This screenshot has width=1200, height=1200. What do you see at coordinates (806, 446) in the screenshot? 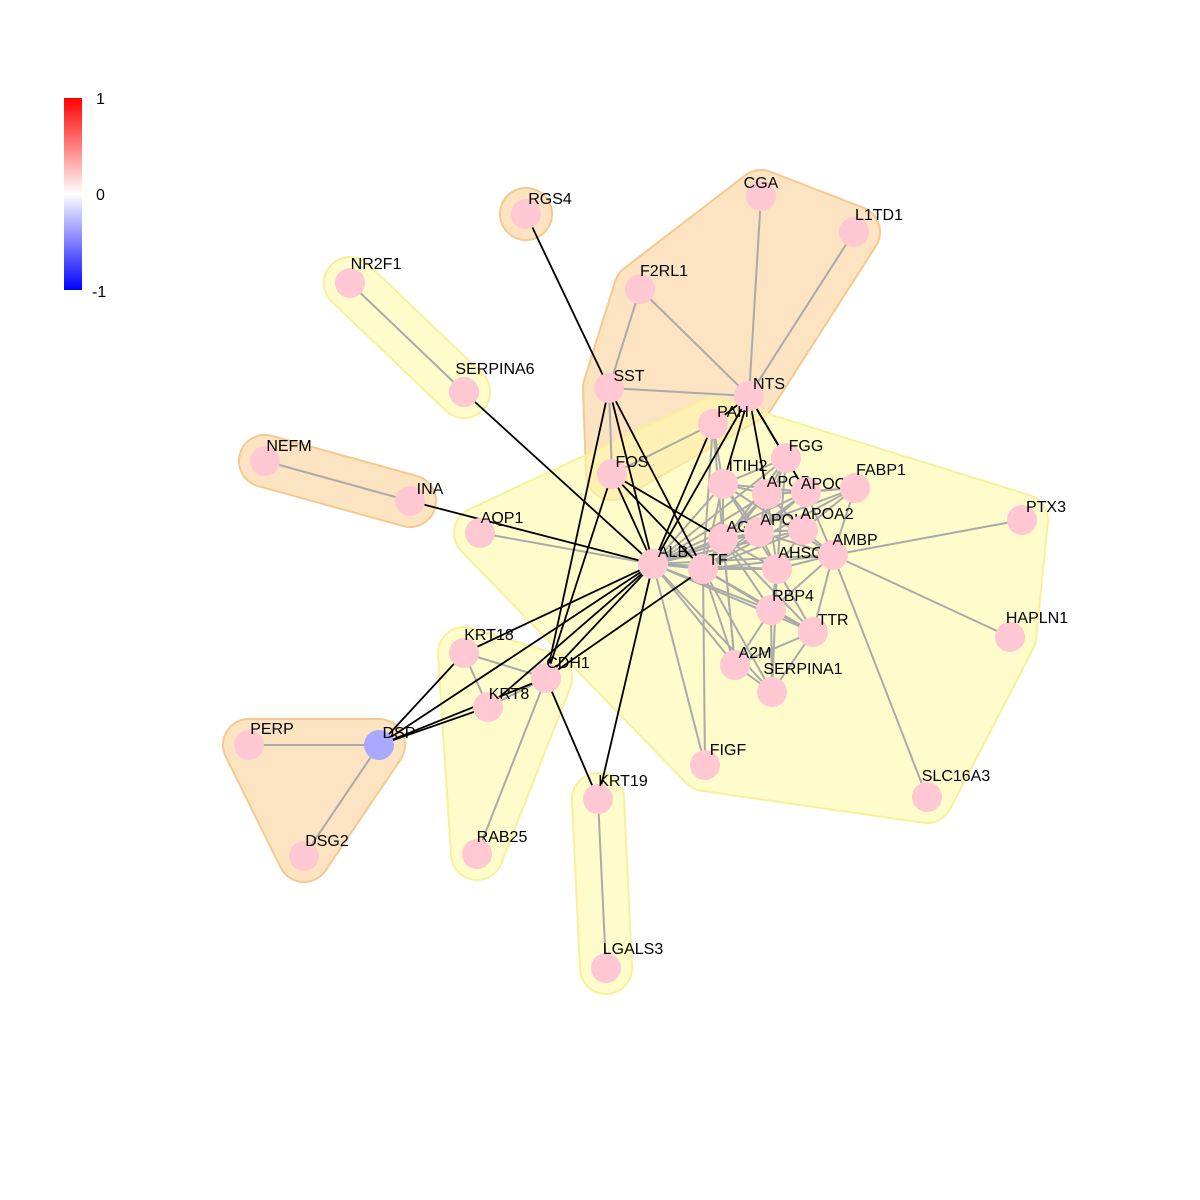
I see `node-label-fgg: FGG` at bounding box center [806, 446].